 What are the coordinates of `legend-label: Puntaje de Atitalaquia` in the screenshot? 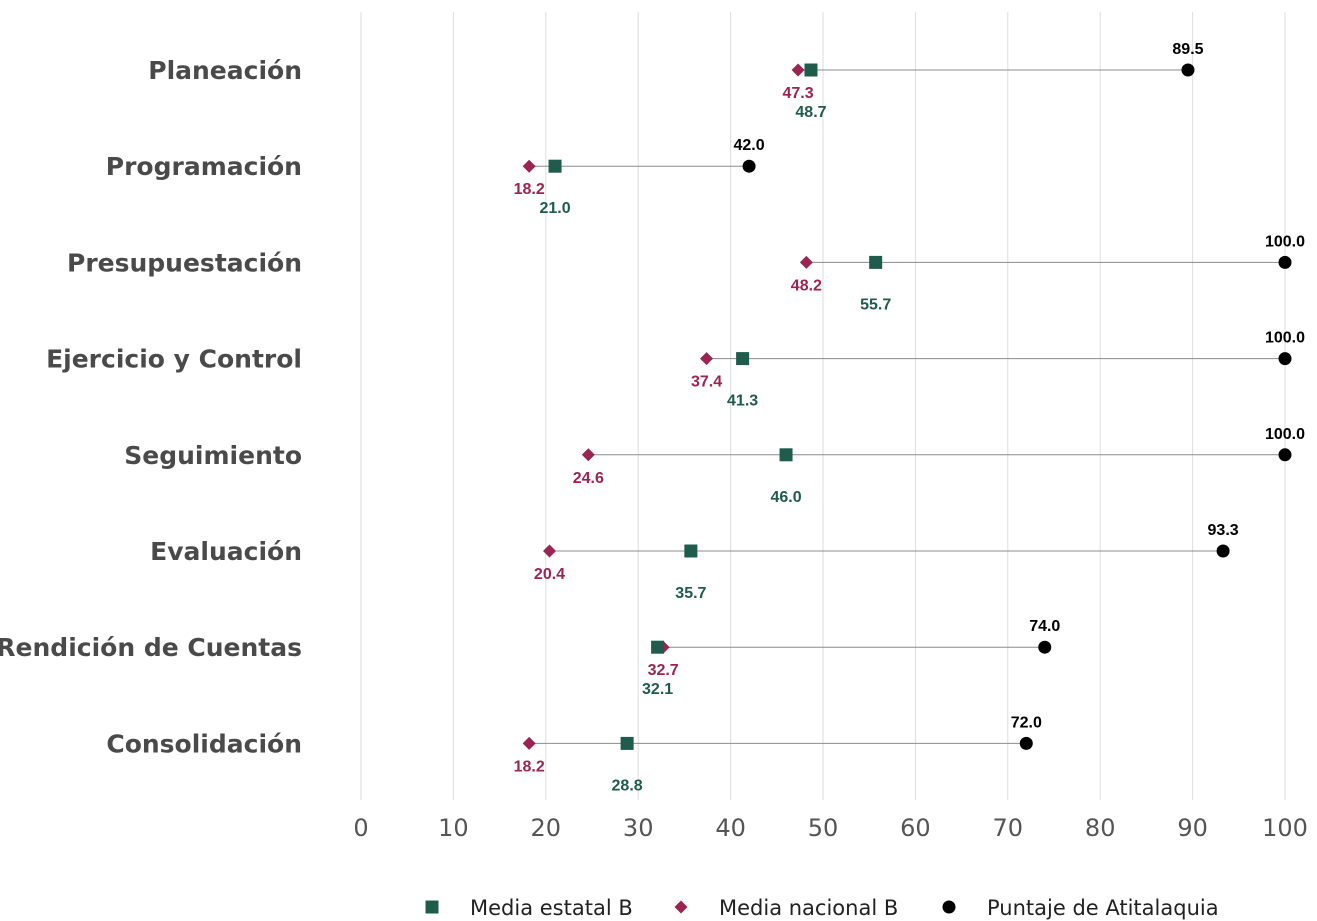 It's located at (1103, 908).